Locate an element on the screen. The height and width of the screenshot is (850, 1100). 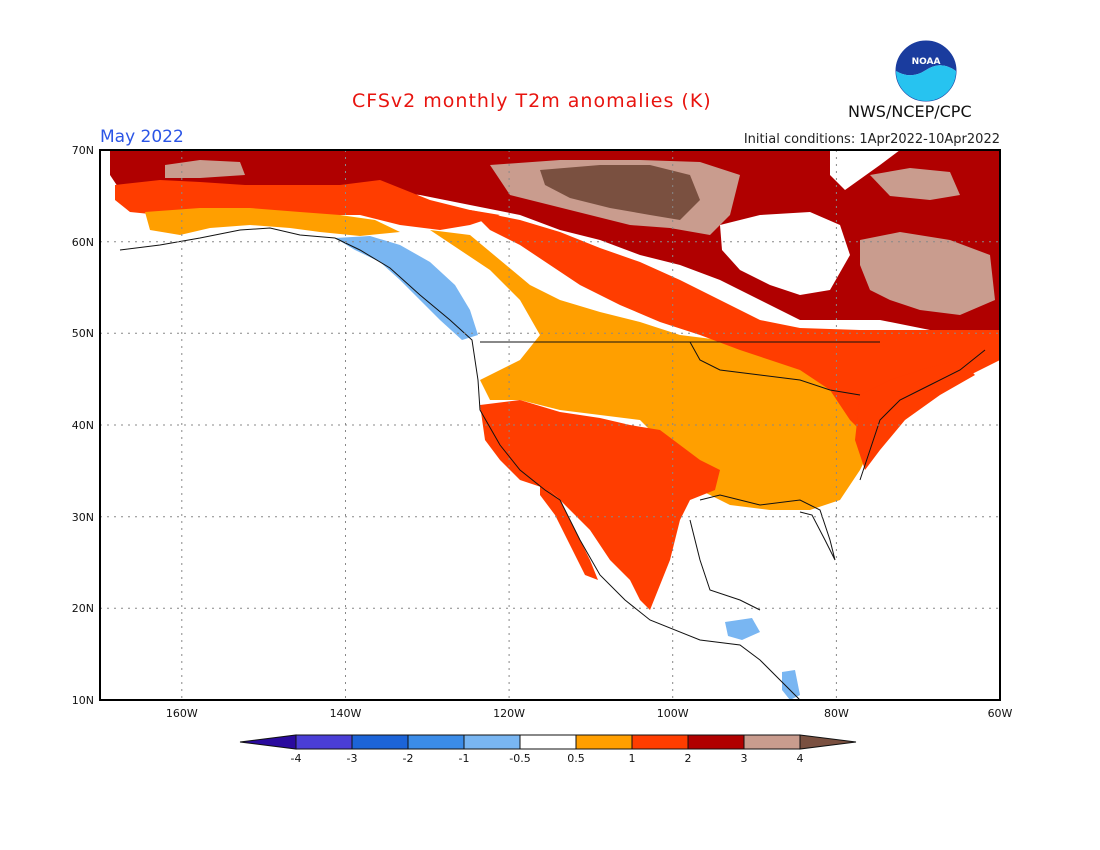
anomaly-region-tan-alaska is located at coordinates (205, 169).